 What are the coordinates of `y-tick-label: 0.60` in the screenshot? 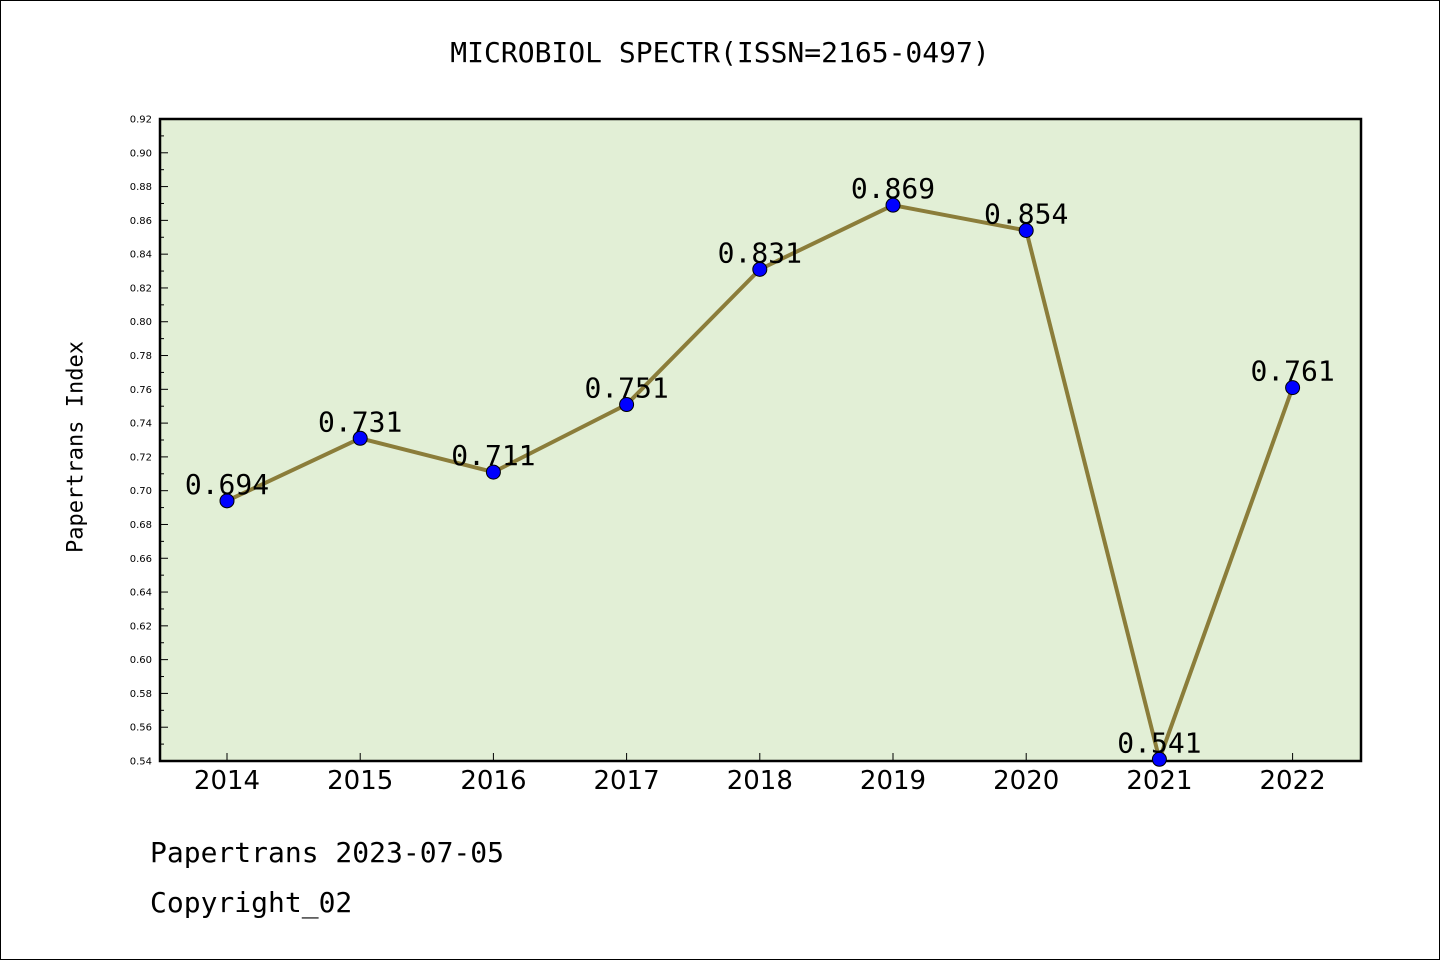 It's located at (141, 660).